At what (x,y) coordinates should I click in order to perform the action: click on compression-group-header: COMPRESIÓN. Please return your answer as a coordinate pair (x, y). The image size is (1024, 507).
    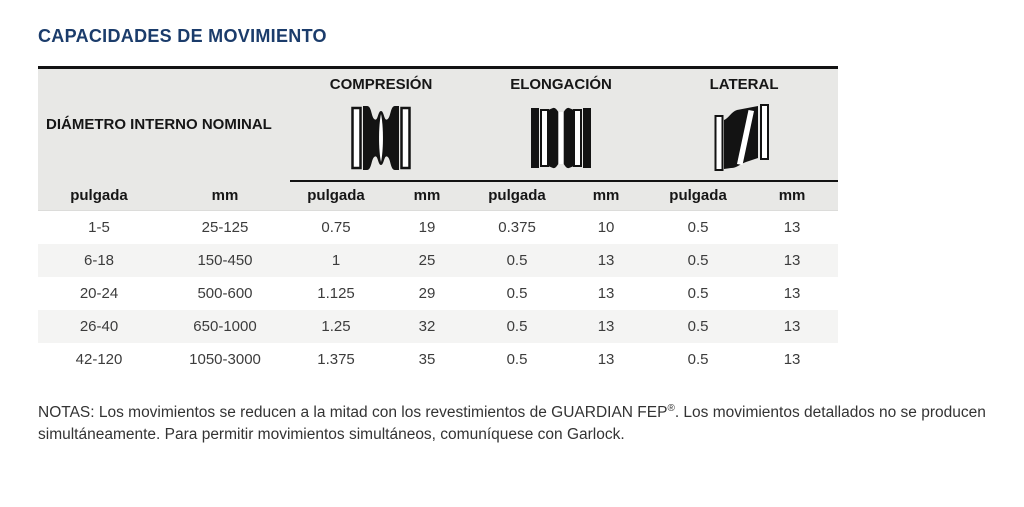
    Looking at the image, I should click on (381, 124).